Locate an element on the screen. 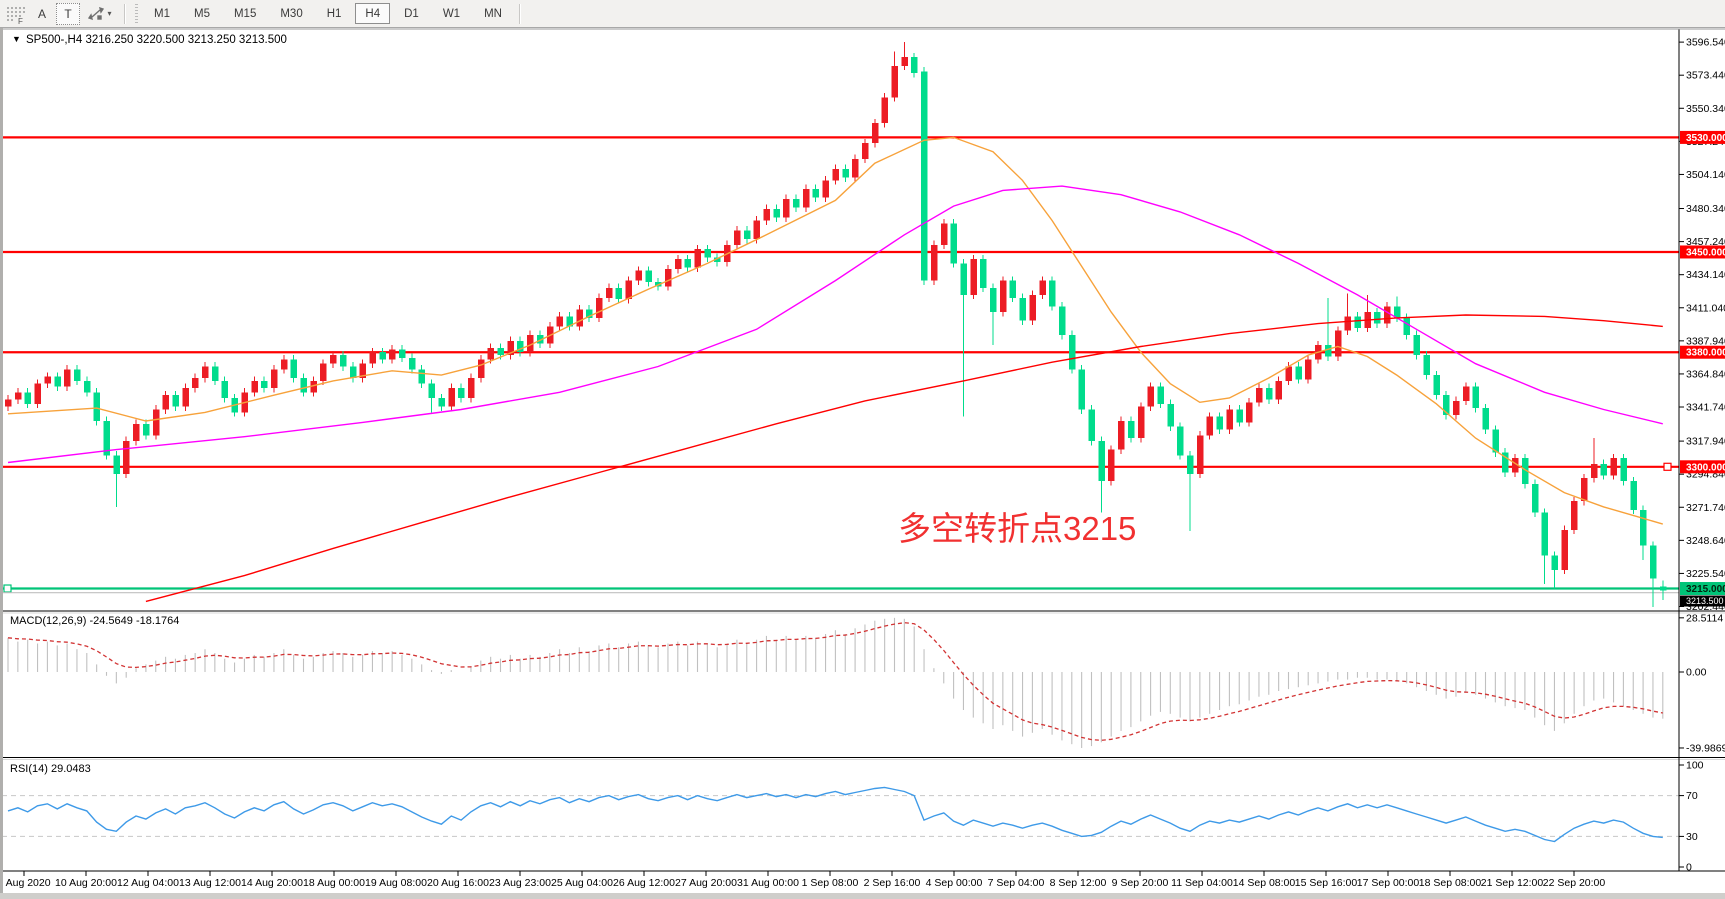 This screenshot has width=1725, height=899. svg-text: 3215.000 is located at coordinates (1705, 589).